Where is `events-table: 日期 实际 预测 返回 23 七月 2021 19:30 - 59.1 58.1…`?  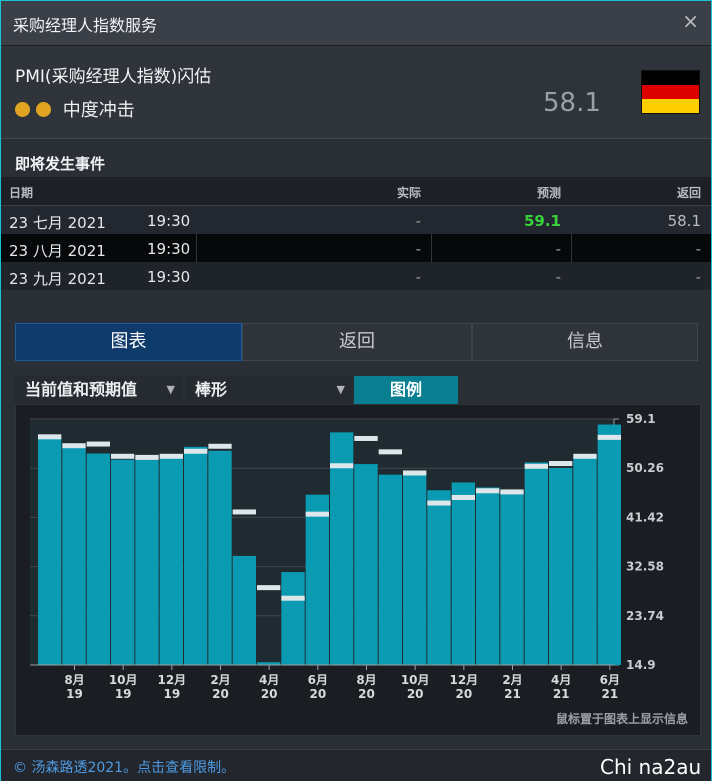 events-table: 日期 实际 预测 返回 23 七月 2021 19:30 - 59.1 58.1… is located at coordinates (356, 233).